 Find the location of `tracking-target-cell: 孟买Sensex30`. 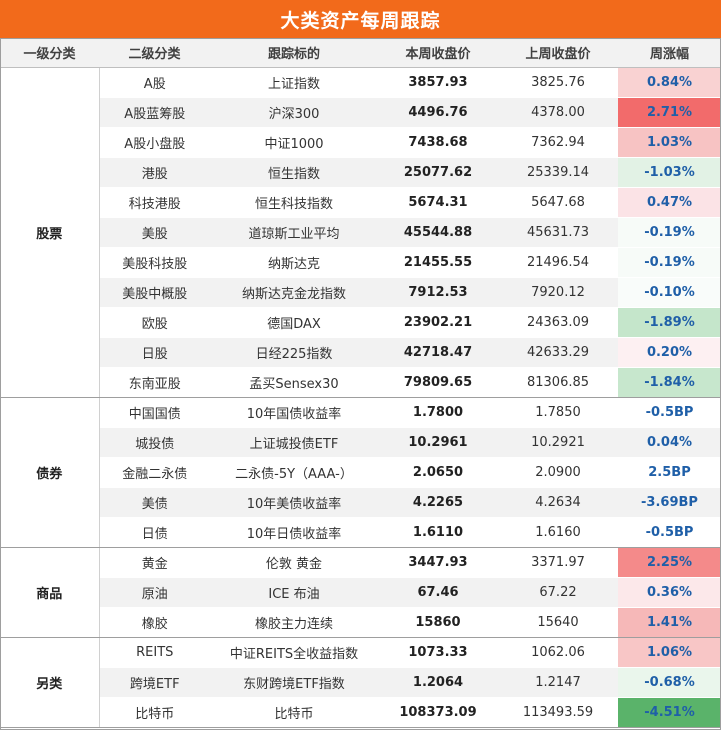

tracking-target-cell: 孟买Sensex30 is located at coordinates (294, 382).